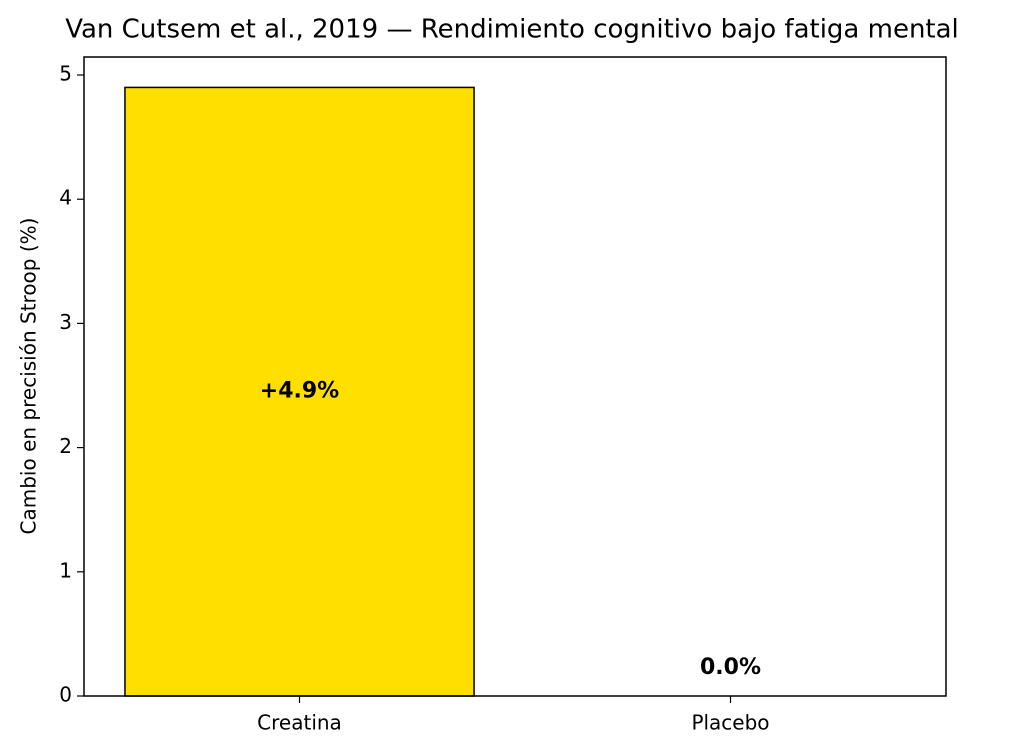 The width and height of the screenshot is (1024, 754). Describe the element at coordinates (65, 695) in the screenshot. I see `y-tick-label: 0` at that location.